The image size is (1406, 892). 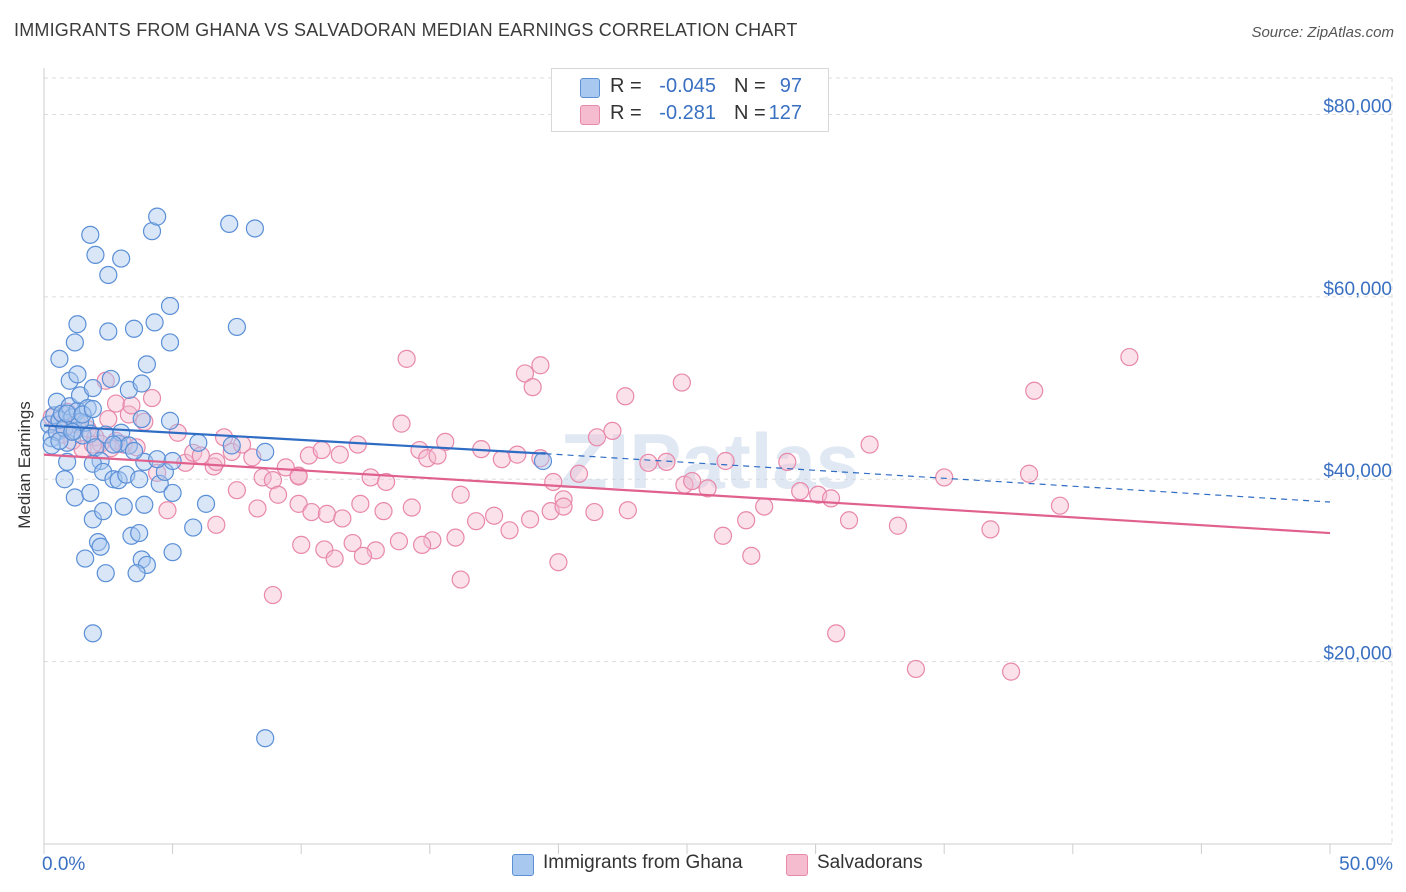 I want to click on y-tick-labels: $20,000 $40,000 $60,000 $80,000, so click(x=1357, y=380).